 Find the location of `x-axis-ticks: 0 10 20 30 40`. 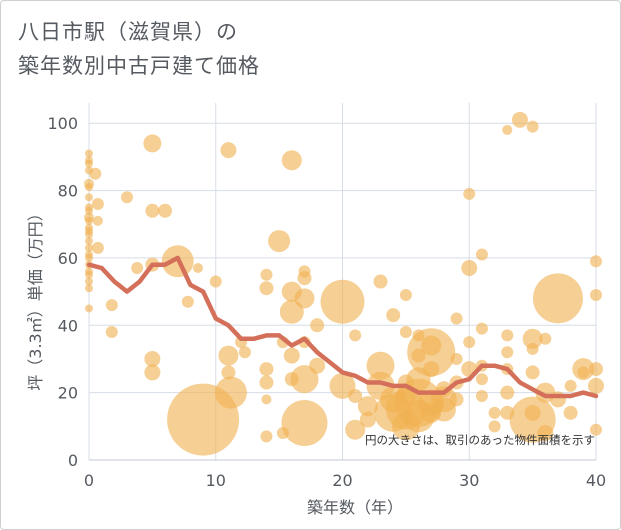

x-axis-ticks: 0 10 20 30 40 is located at coordinates (345, 480).